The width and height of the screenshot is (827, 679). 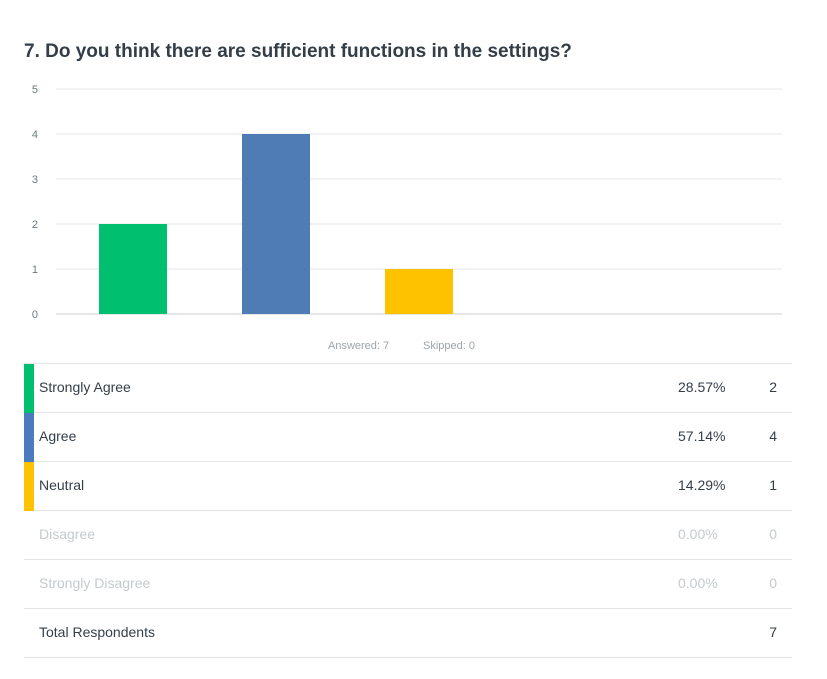 What do you see at coordinates (702, 436) in the screenshot?
I see `choice-percent: 57.14%` at bounding box center [702, 436].